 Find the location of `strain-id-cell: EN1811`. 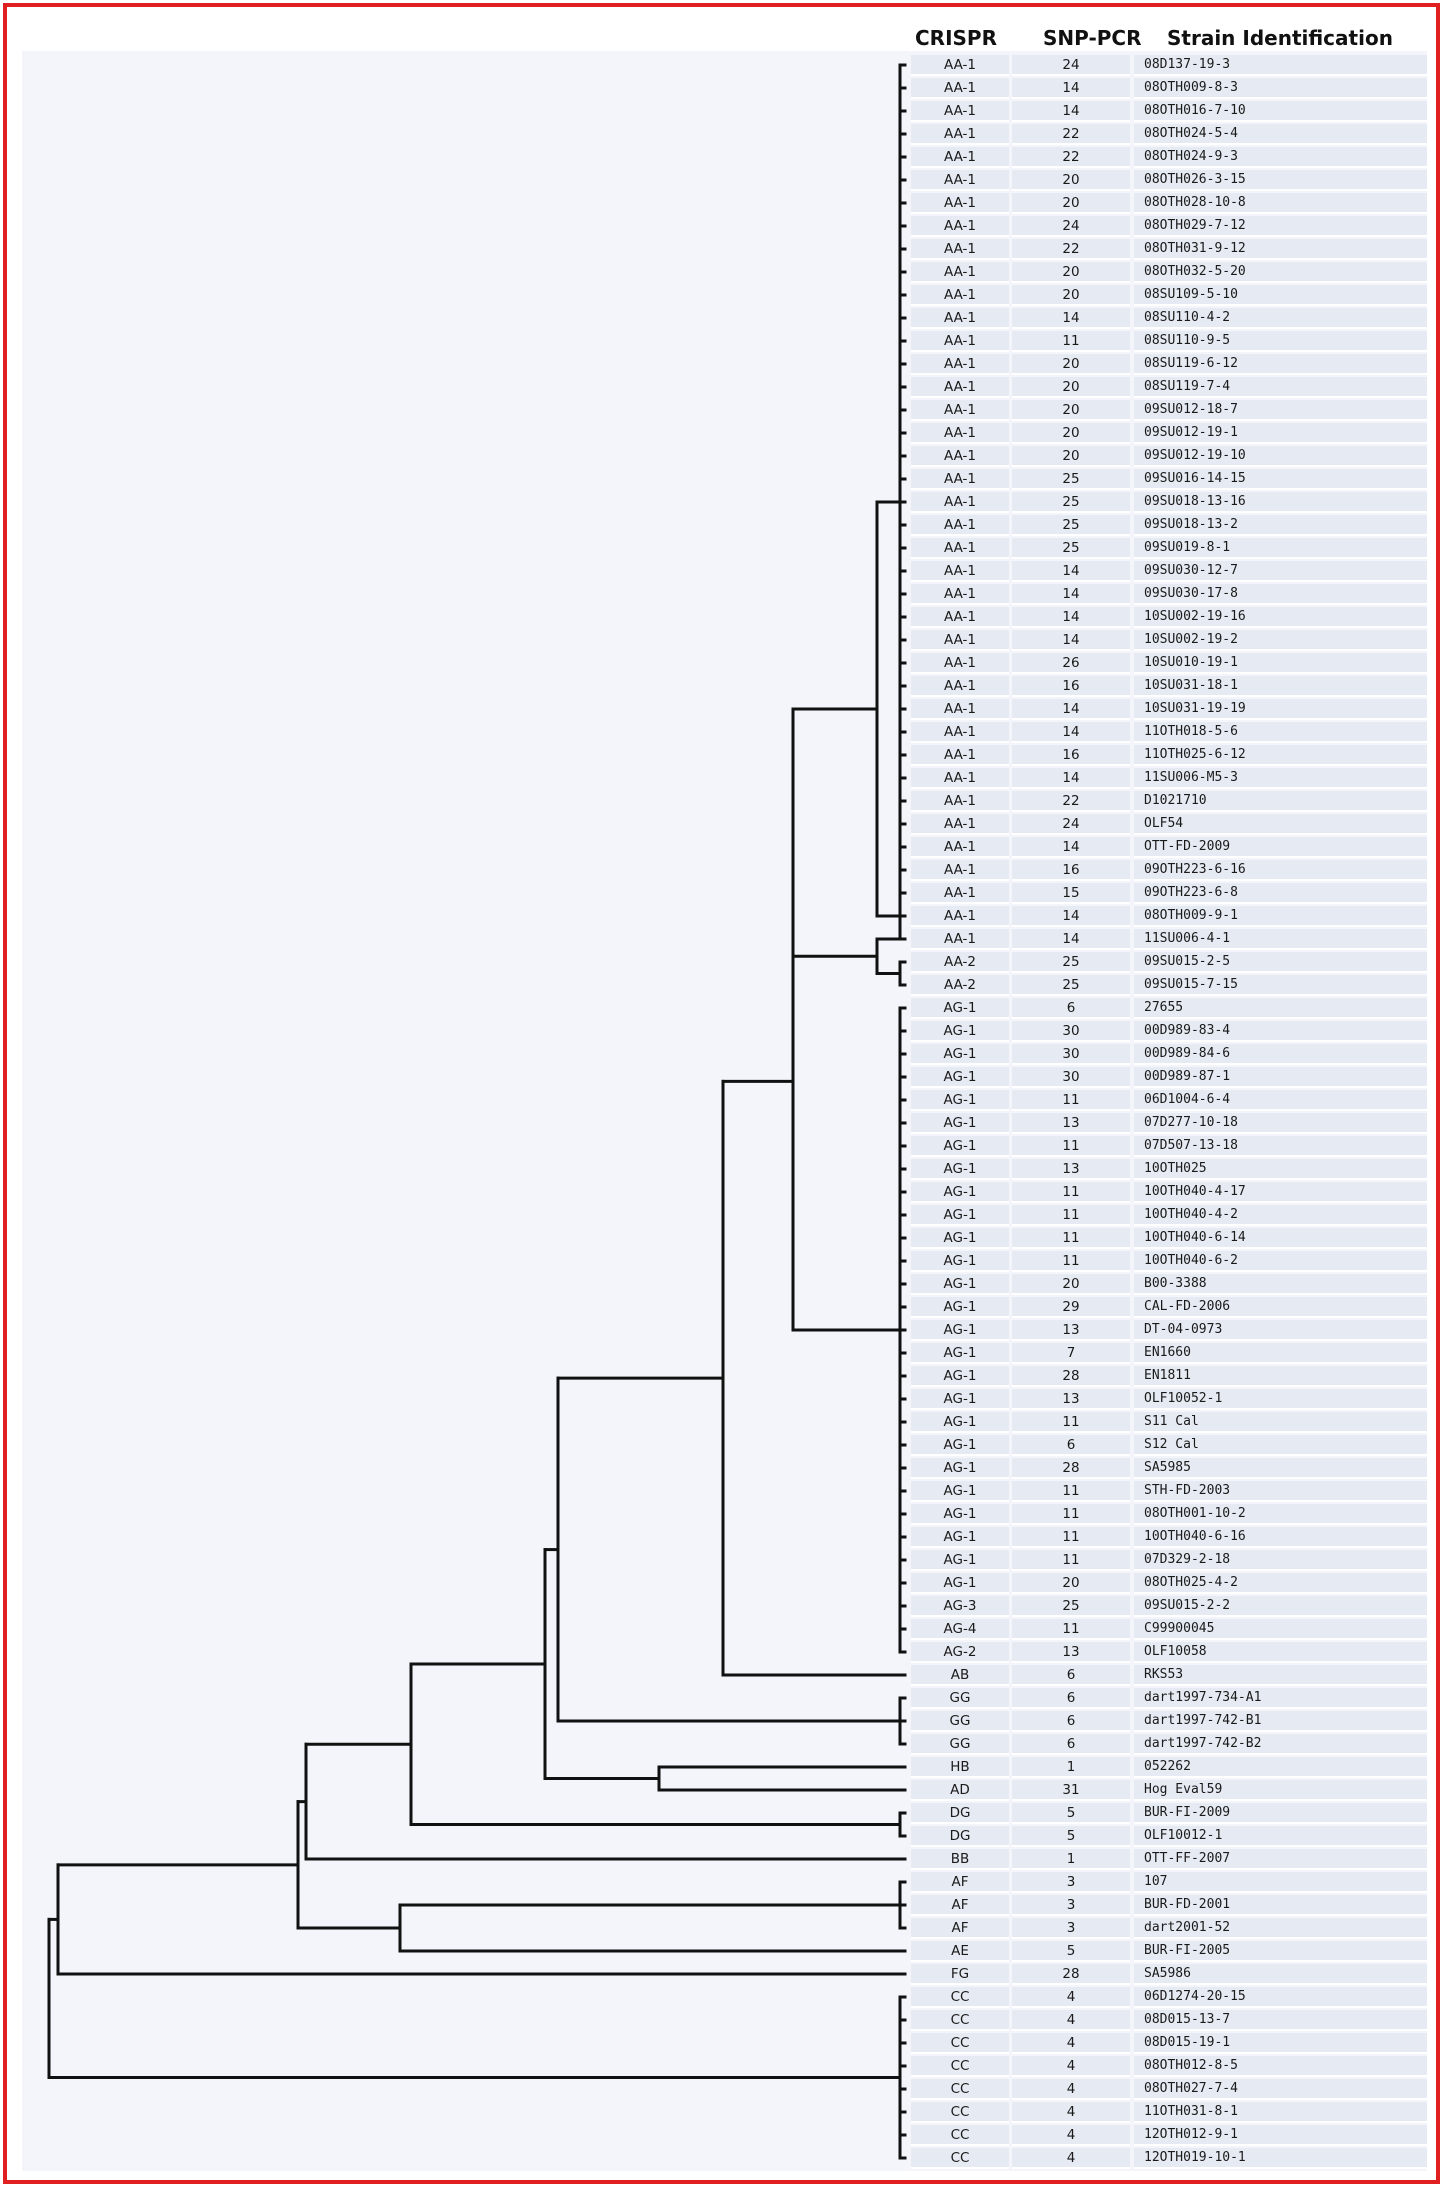

strain-id-cell: EN1811 is located at coordinates (1280, 1376).